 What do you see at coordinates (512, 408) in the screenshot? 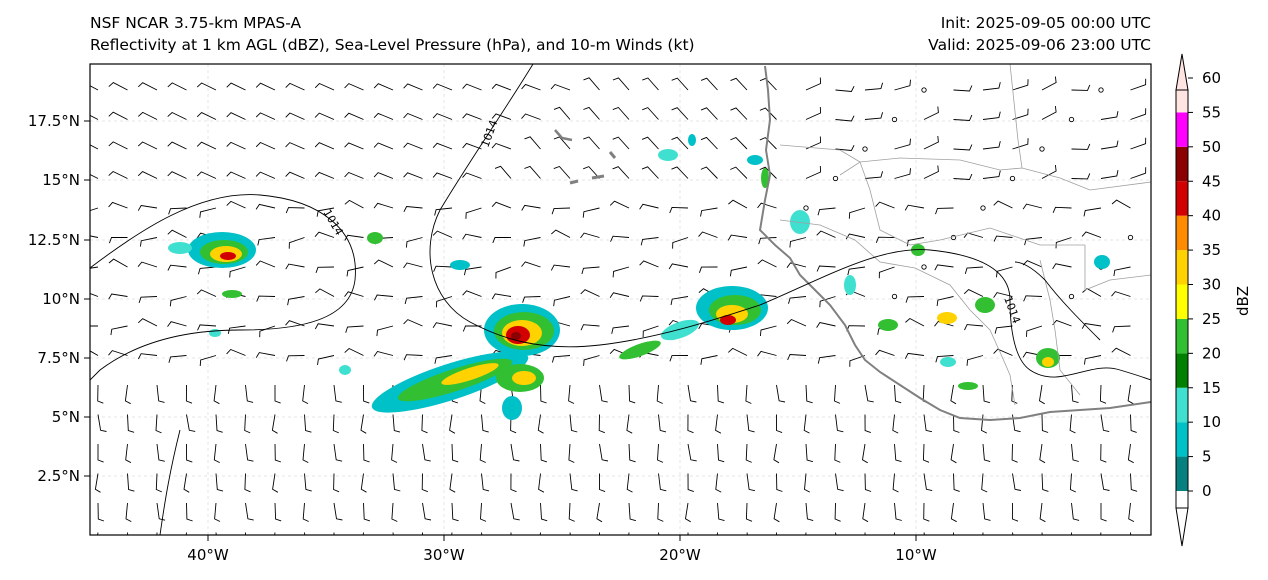
I see `refl-band-south` at bounding box center [512, 408].